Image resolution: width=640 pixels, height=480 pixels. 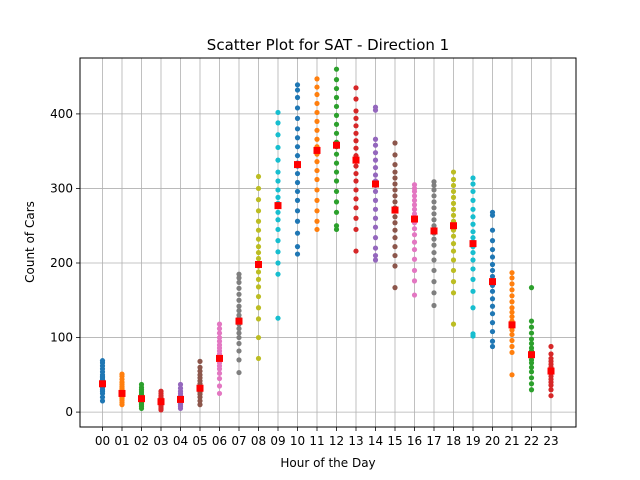 I want to click on x-tick-label: 03, so click(x=160, y=441).